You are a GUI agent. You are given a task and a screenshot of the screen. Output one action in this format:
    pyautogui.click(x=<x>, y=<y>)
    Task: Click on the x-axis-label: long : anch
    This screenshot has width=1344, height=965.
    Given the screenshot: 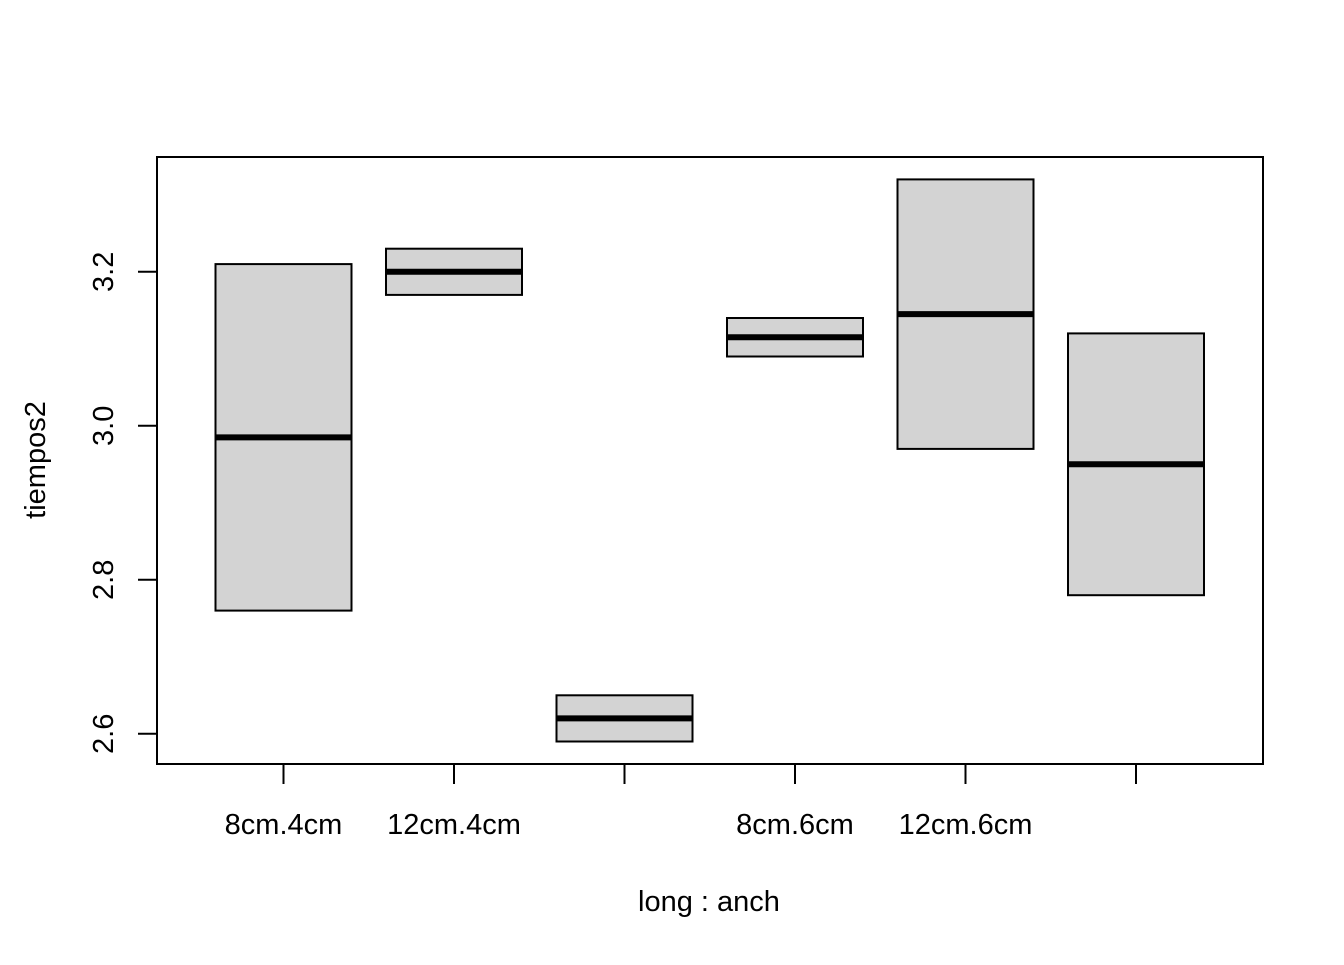 What is the action you would take?
    pyautogui.click(x=709, y=902)
    